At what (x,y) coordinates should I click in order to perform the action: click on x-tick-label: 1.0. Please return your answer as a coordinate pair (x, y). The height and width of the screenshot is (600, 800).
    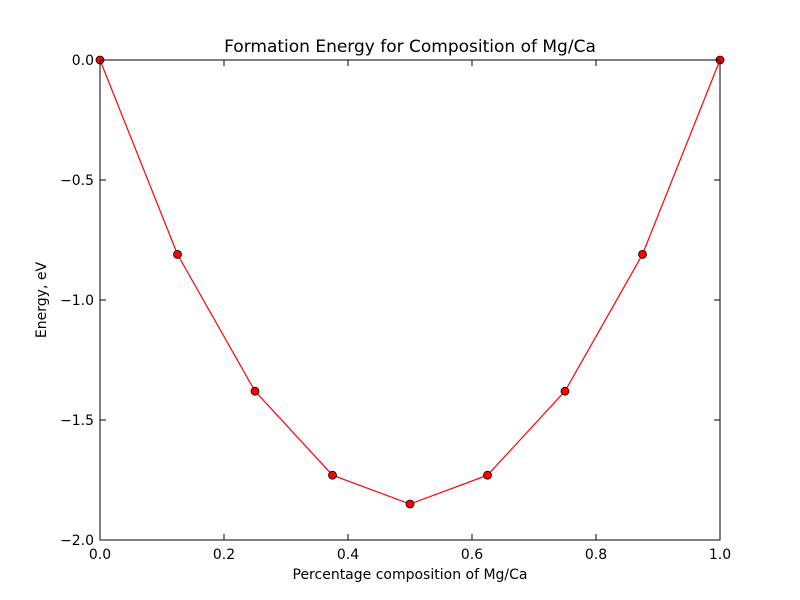
    Looking at the image, I should click on (720, 555).